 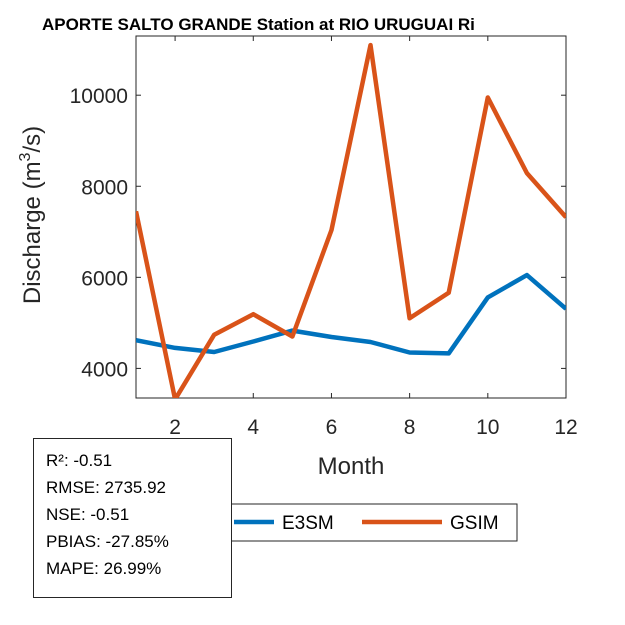 I want to click on y-tick-label: 6000, so click(x=104, y=278).